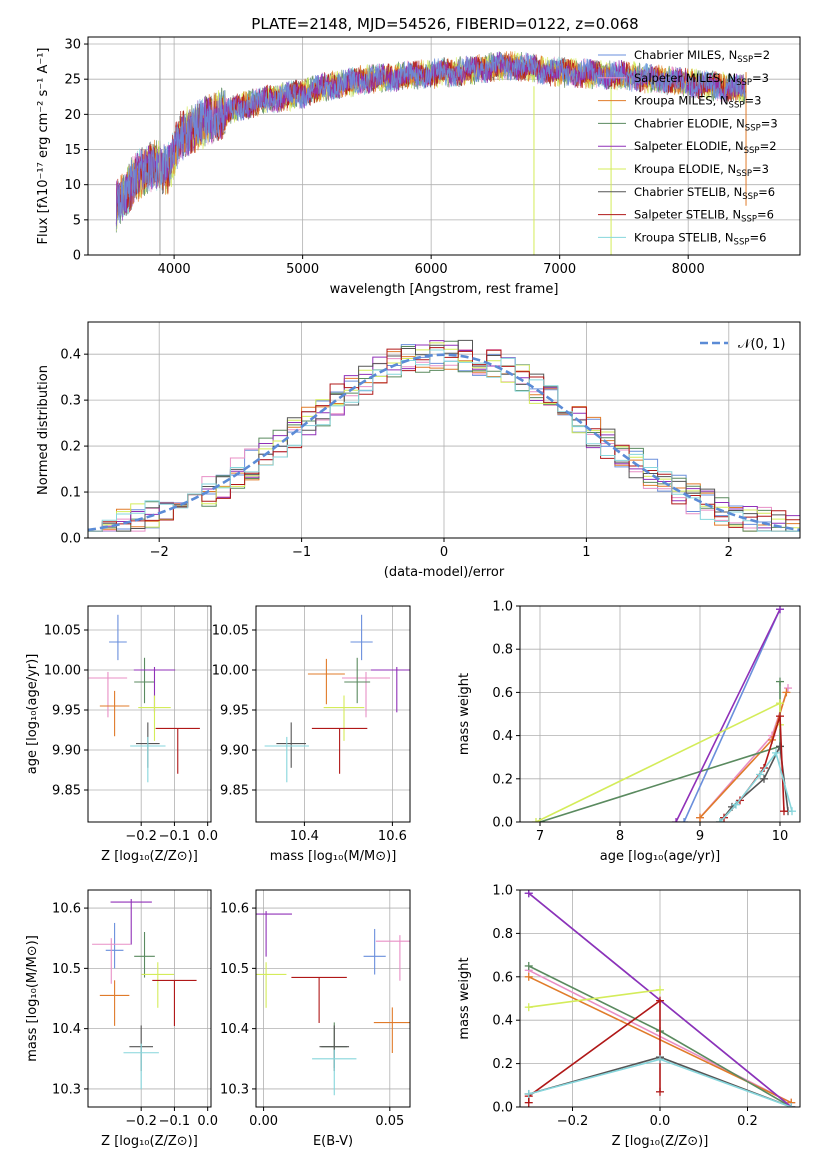 Image resolution: width=819 pixels, height=1170 pixels. What do you see at coordinates (333, 1141) in the screenshot?
I see `axis-label-x: E(B-V)` at bounding box center [333, 1141].